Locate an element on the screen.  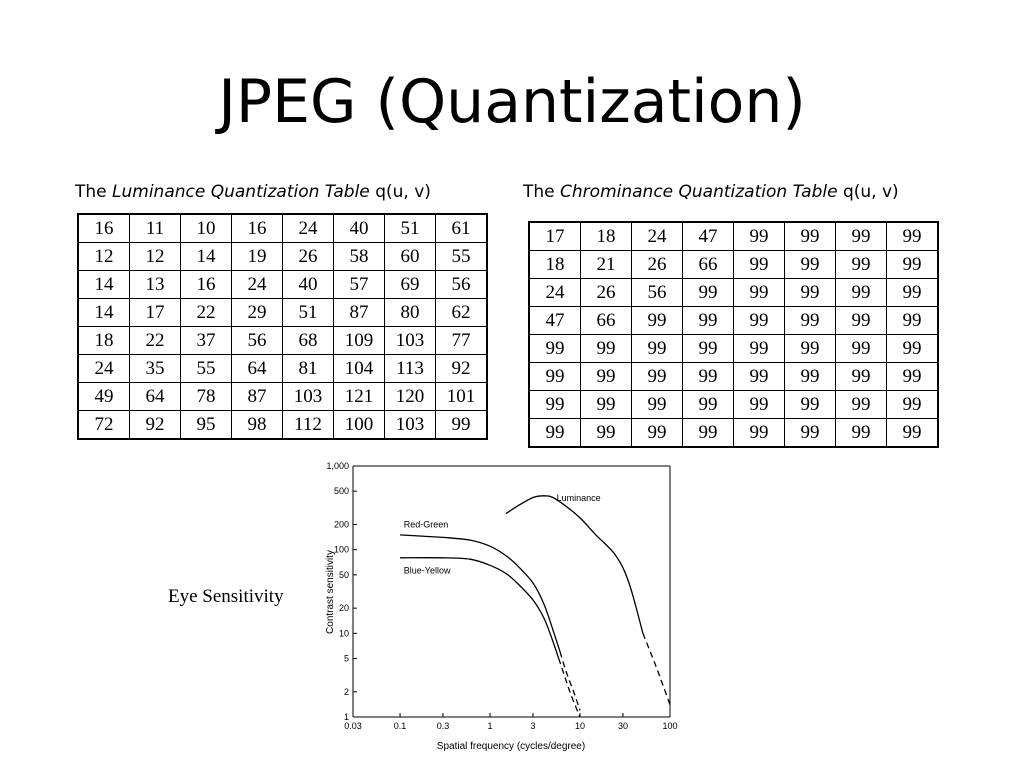
luminance-table-row: 49 64 78 87 103 121 120 101 is located at coordinates (282, 396).